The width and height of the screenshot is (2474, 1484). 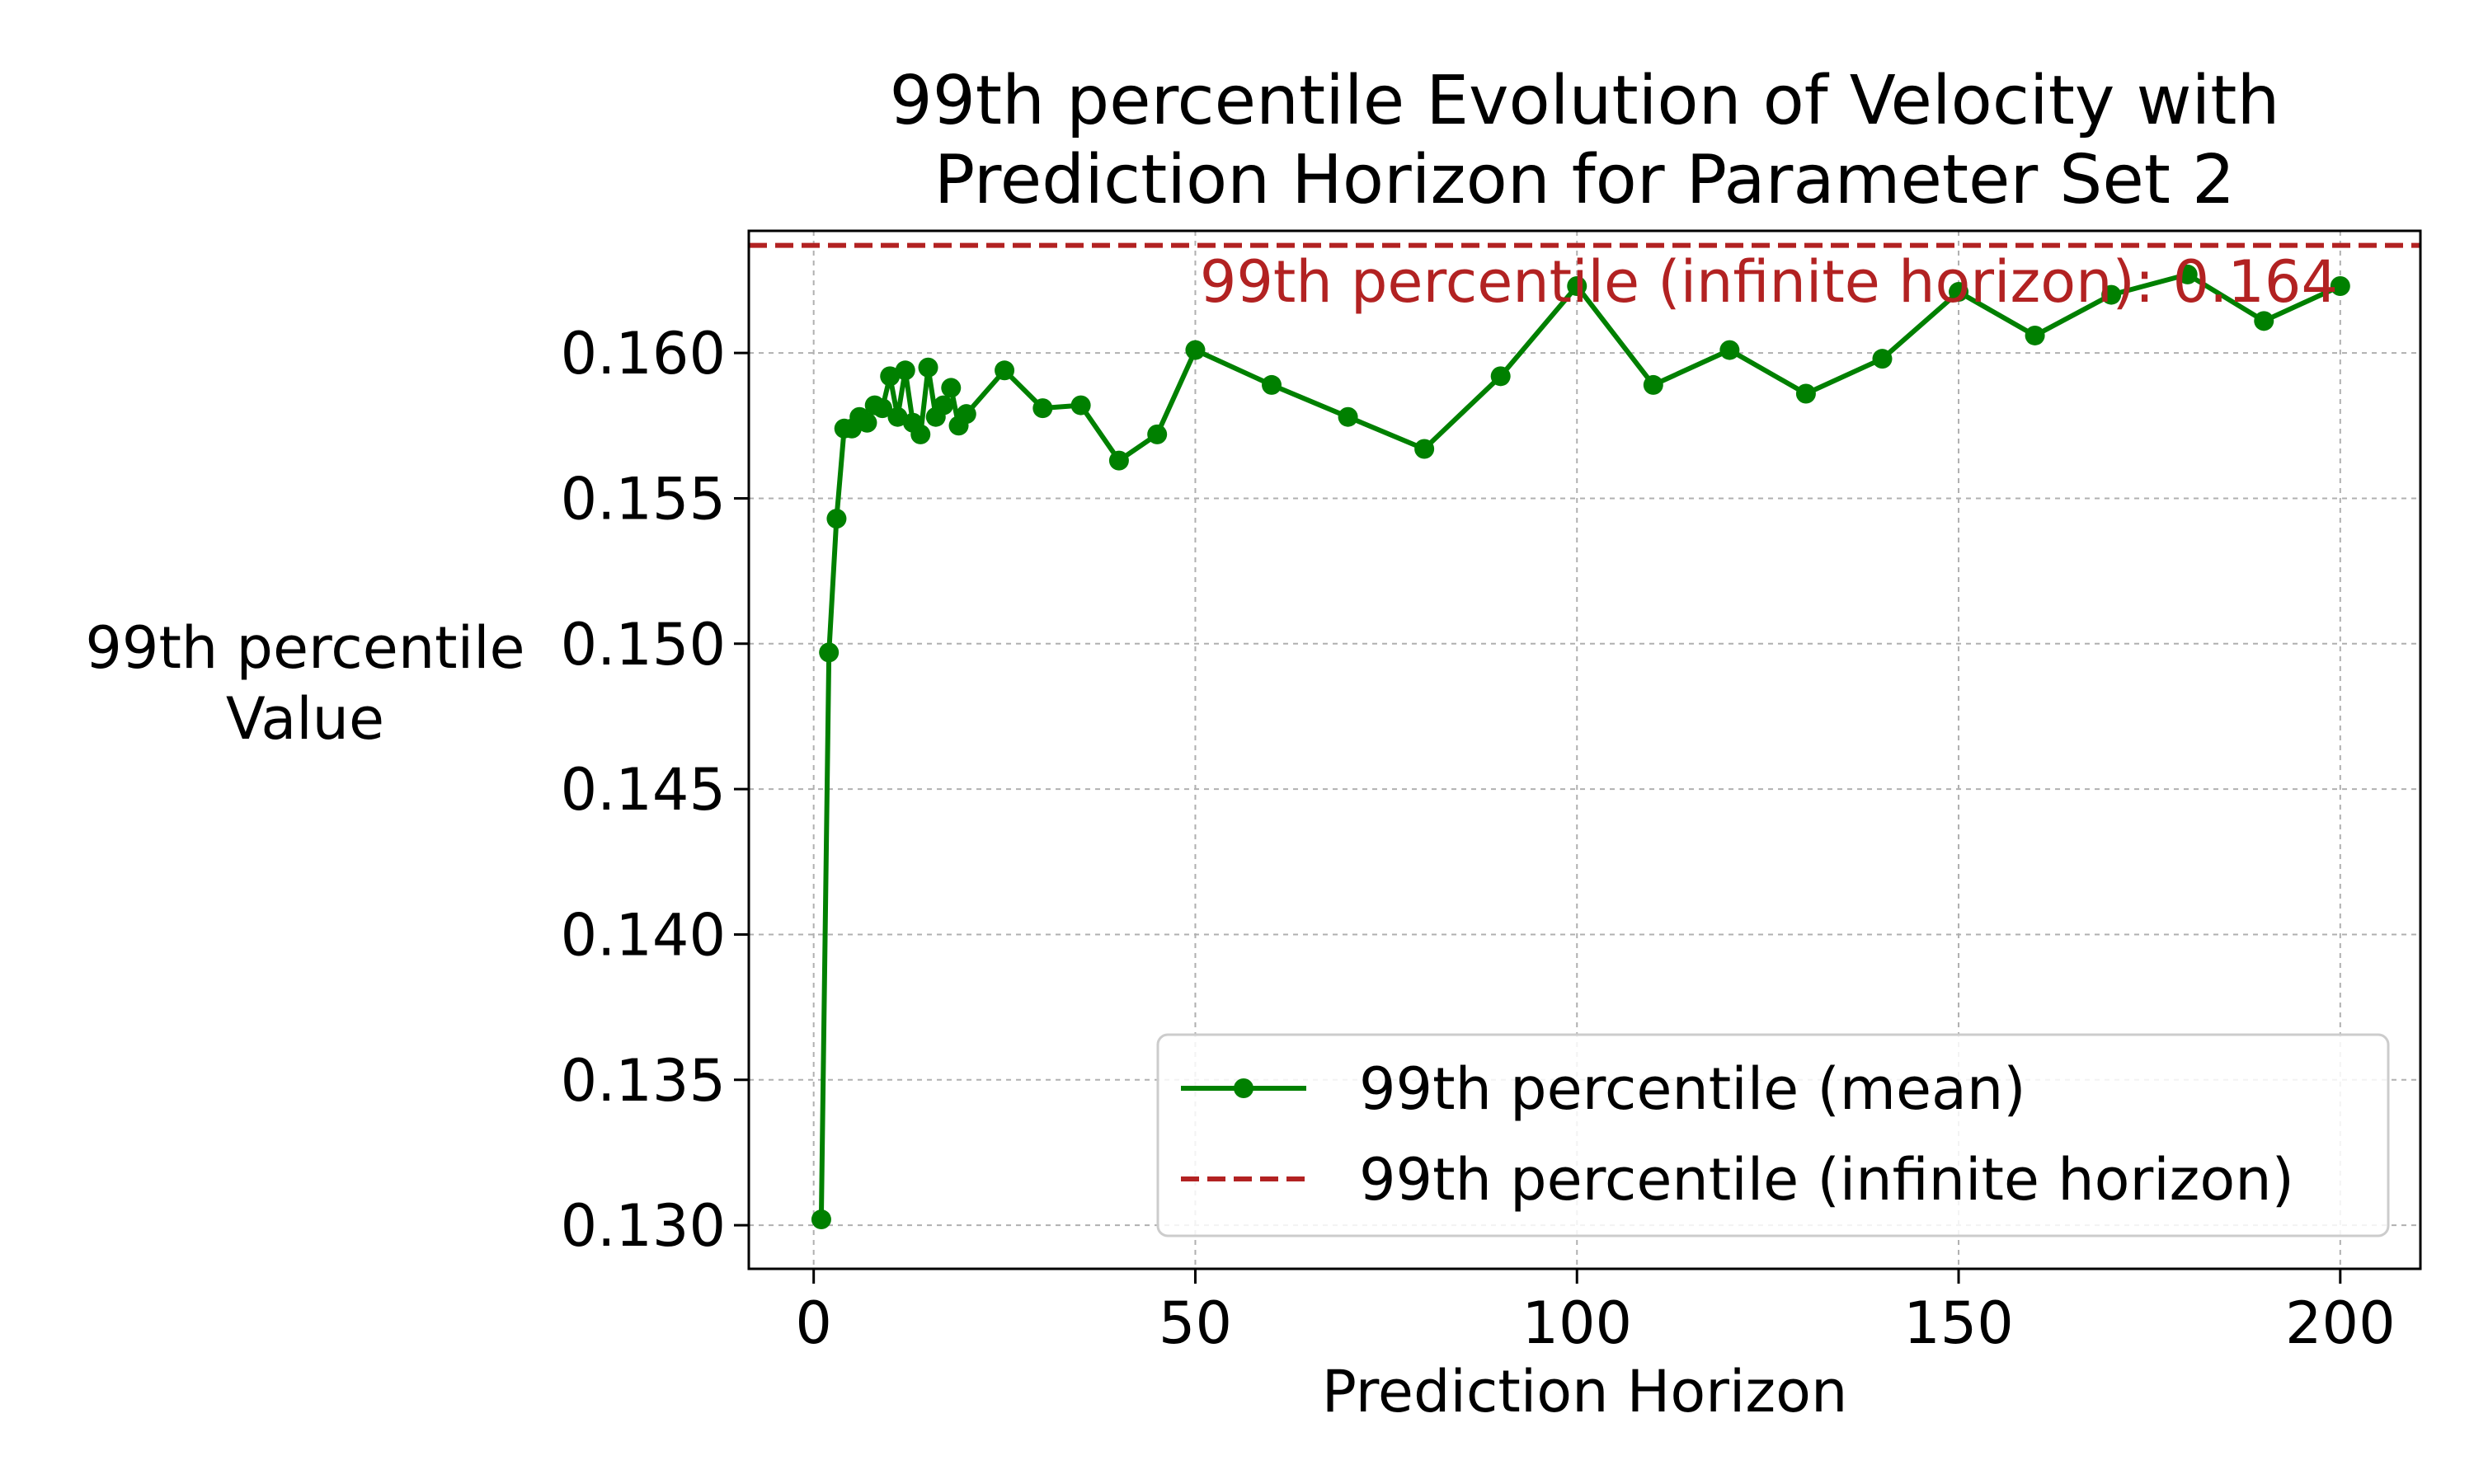 I want to click on y-tick-label: 0.130, so click(x=643, y=1226).